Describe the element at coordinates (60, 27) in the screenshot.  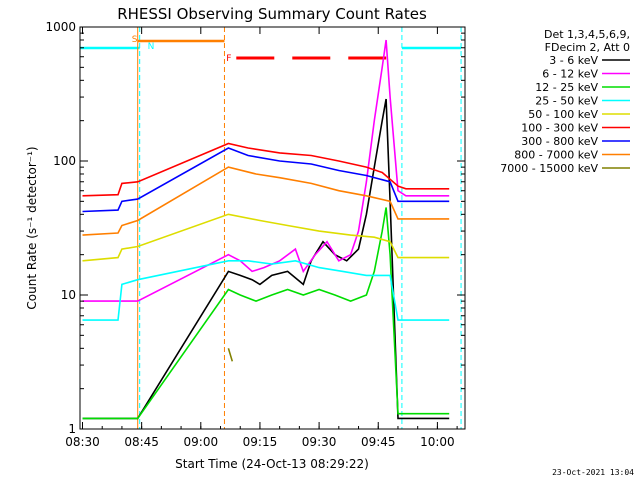
I see `y-tick-label: 1000` at that location.